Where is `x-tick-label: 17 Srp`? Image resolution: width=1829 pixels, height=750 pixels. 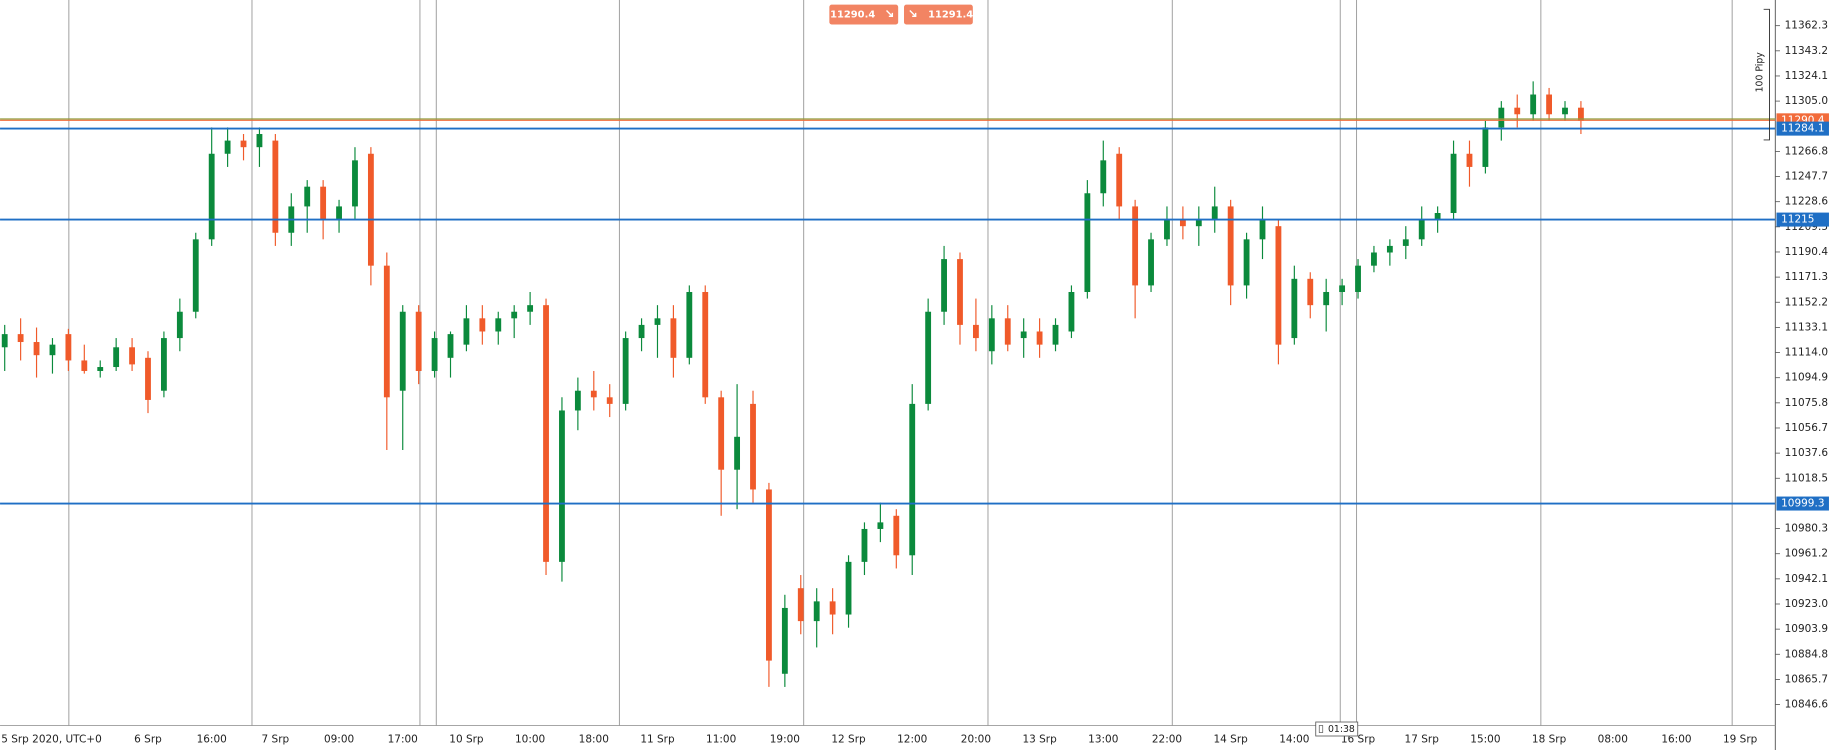
x-tick-label: 17 Srp is located at coordinates (1422, 740).